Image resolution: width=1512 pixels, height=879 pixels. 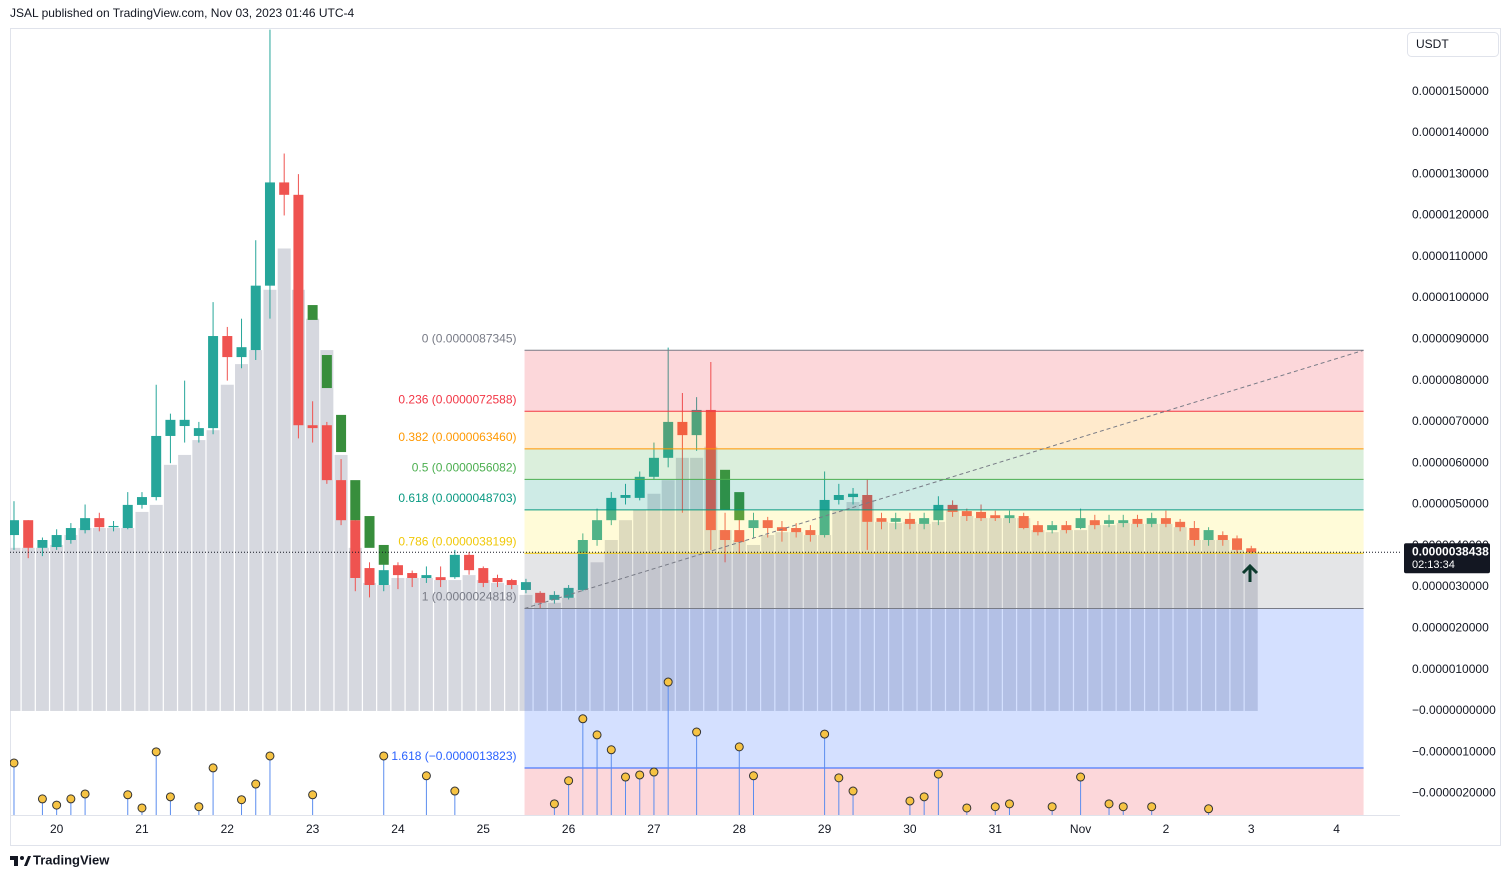 What do you see at coordinates (1450, 462) in the screenshot?
I see `y-tick-label: 0.0000060000` at bounding box center [1450, 462].